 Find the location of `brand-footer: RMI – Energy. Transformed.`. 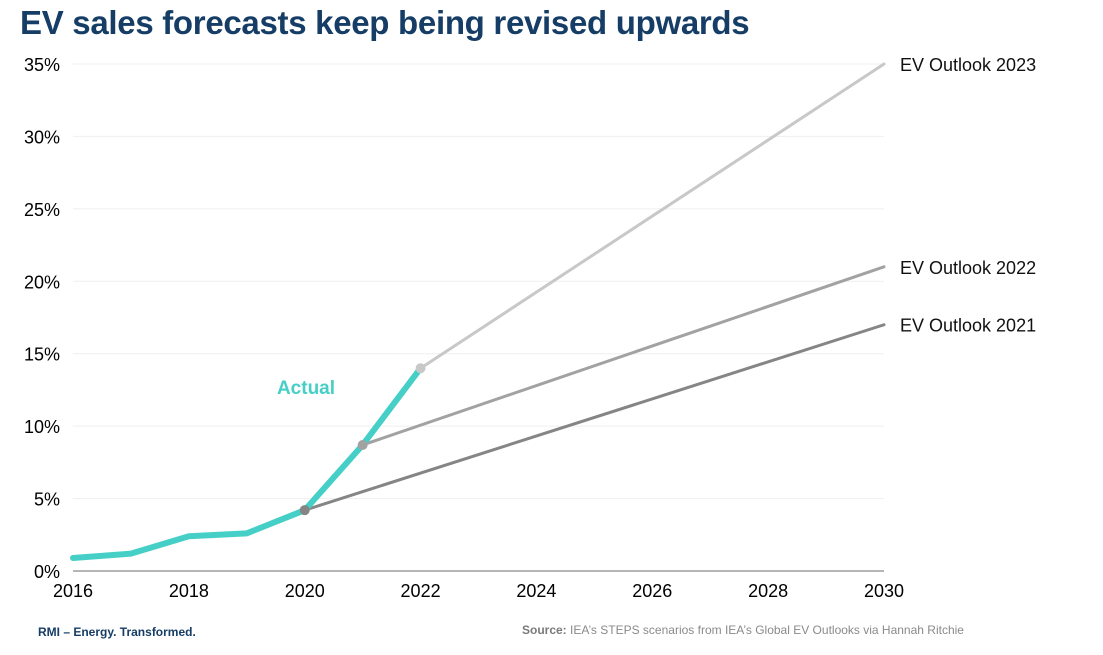

brand-footer: RMI – Energy. Transformed. is located at coordinates (117, 632).